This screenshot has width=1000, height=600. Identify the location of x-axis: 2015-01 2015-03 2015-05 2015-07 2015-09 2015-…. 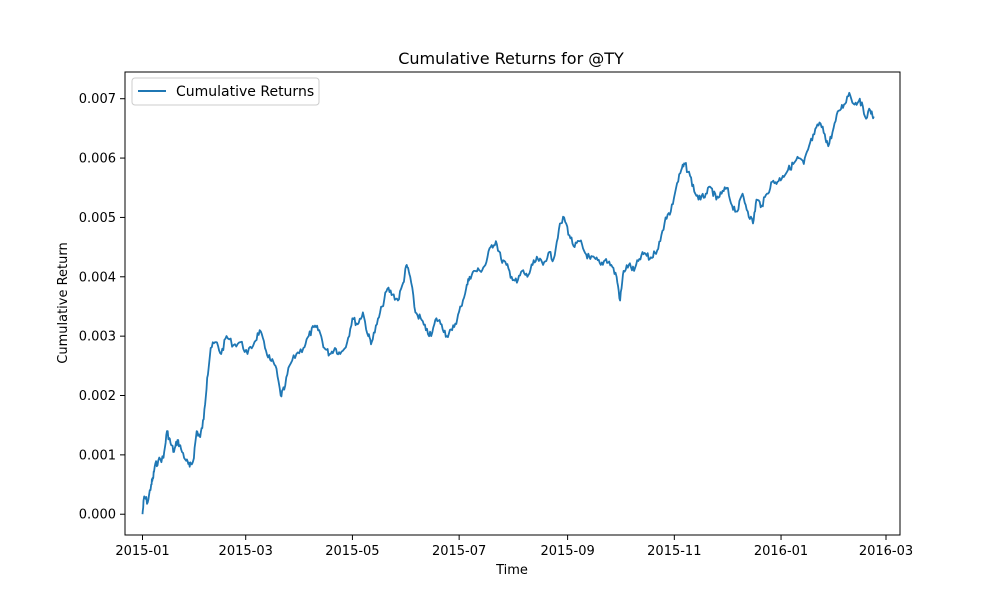
(514, 547).